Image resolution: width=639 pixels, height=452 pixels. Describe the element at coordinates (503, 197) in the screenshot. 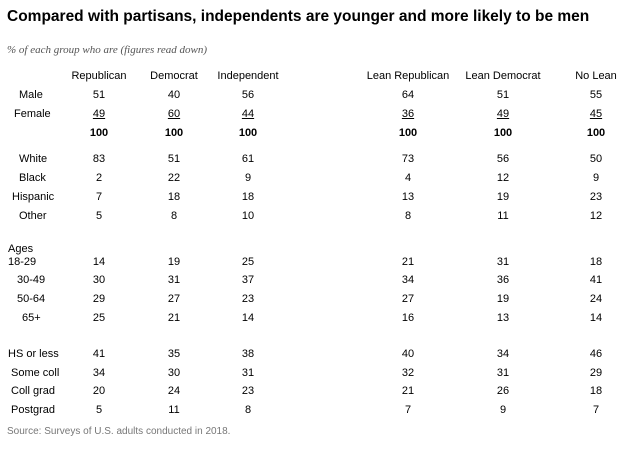

I see `table-cell: 19` at that location.